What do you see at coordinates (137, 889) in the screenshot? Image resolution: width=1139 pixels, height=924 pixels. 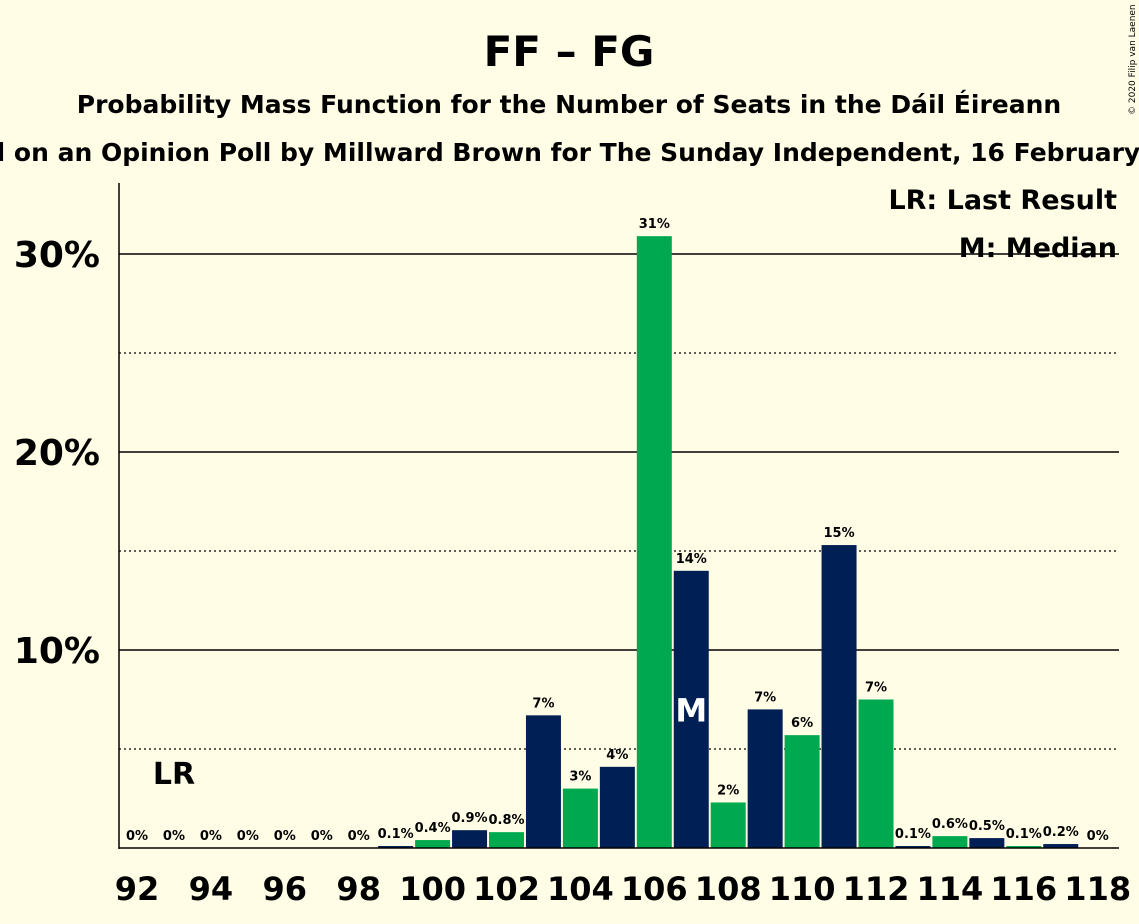 I see `x-tick-label: 92` at bounding box center [137, 889].